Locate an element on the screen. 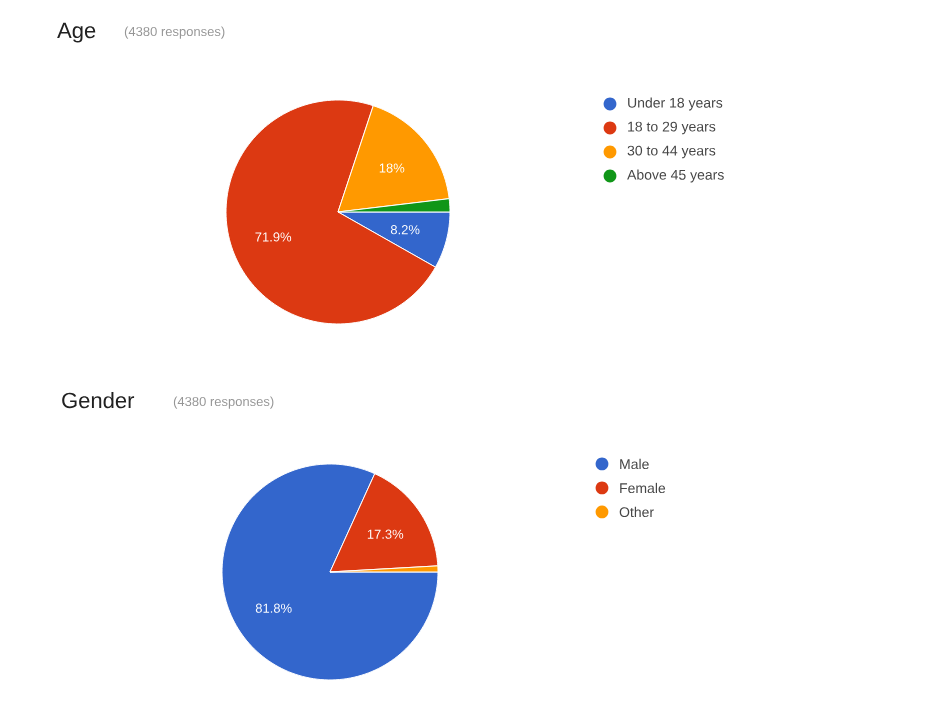 The height and width of the screenshot is (710, 948). chart-title: Gender is located at coordinates (98, 400).